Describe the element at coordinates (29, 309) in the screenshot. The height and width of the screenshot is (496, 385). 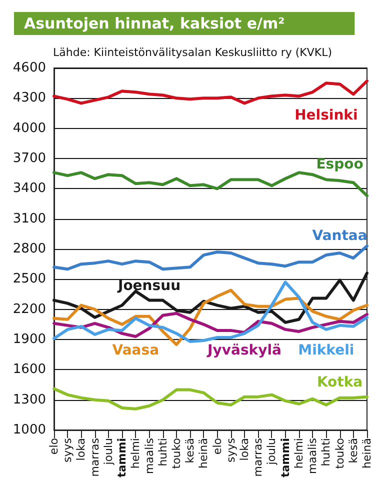
I see `y-tick-label: 2200` at that location.